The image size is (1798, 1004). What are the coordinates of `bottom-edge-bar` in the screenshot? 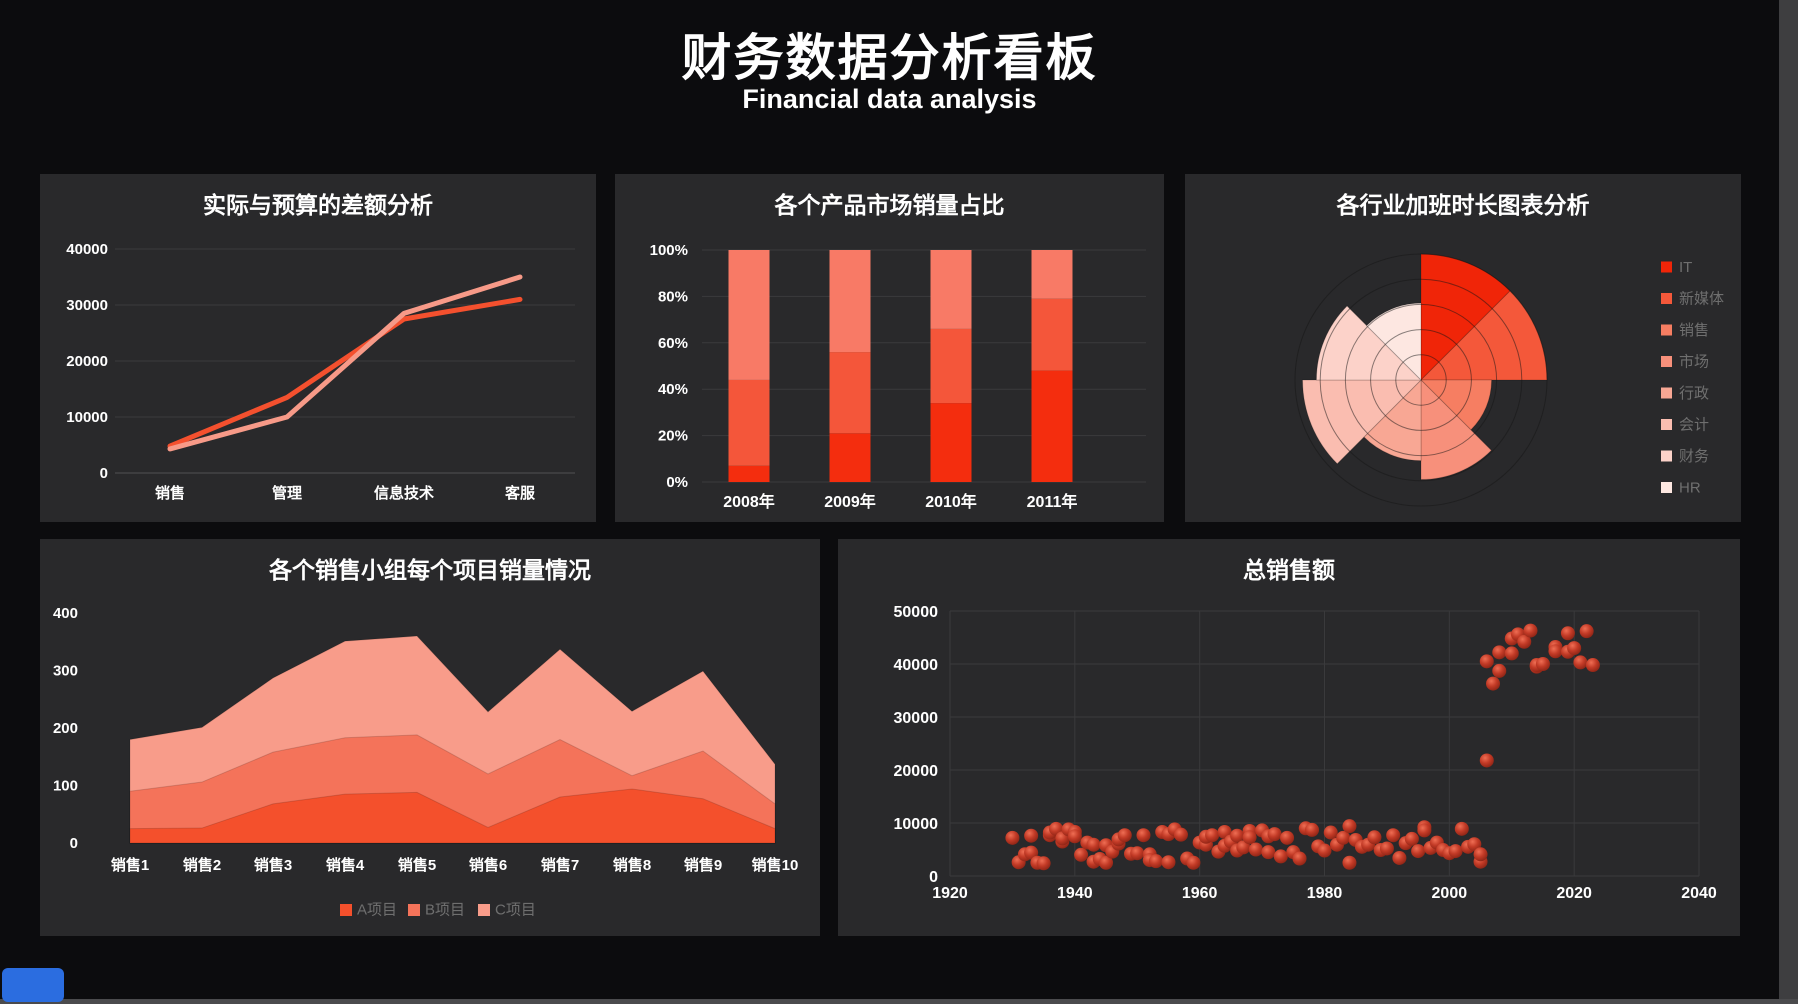 It's located at (899, 1001).